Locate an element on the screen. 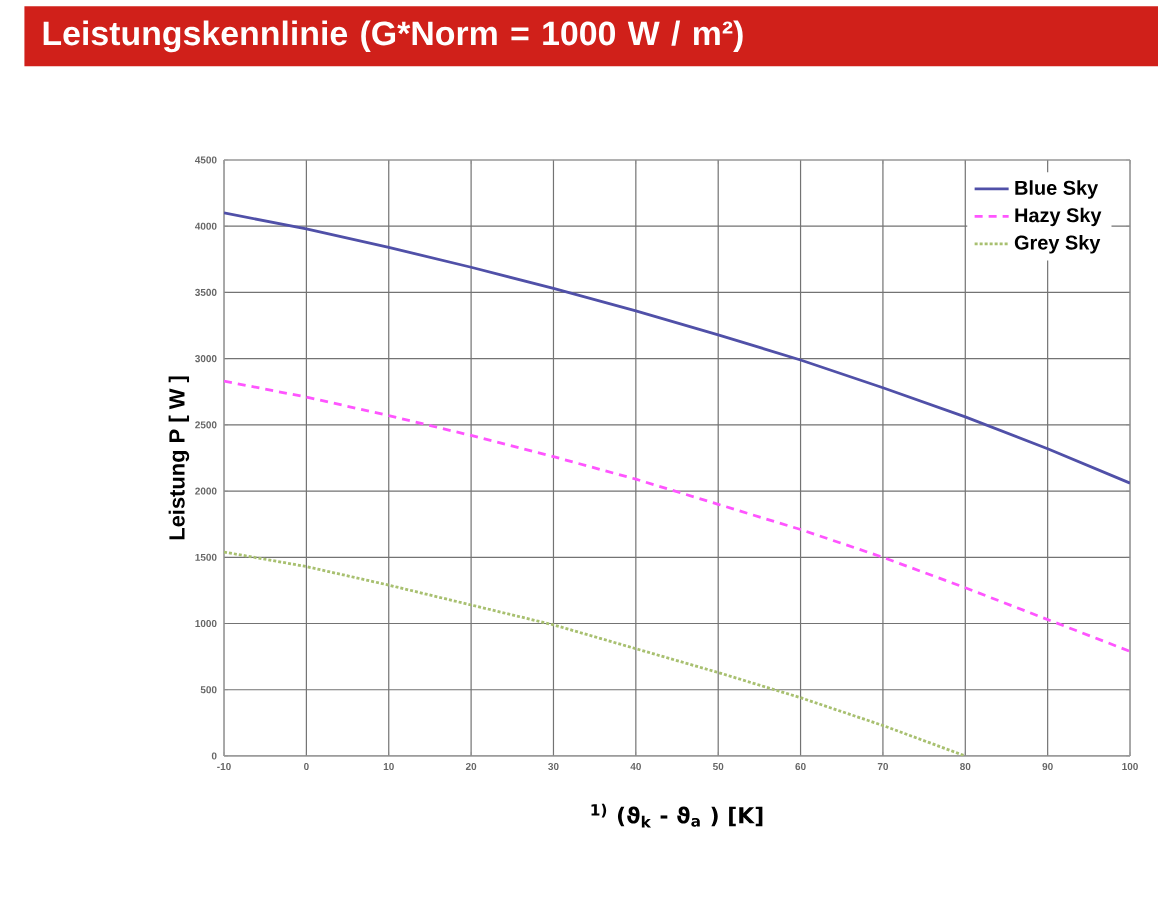  chart-title: Leistungskennlinie (G*Norm = 1000 W / m²) is located at coordinates (393, 36).